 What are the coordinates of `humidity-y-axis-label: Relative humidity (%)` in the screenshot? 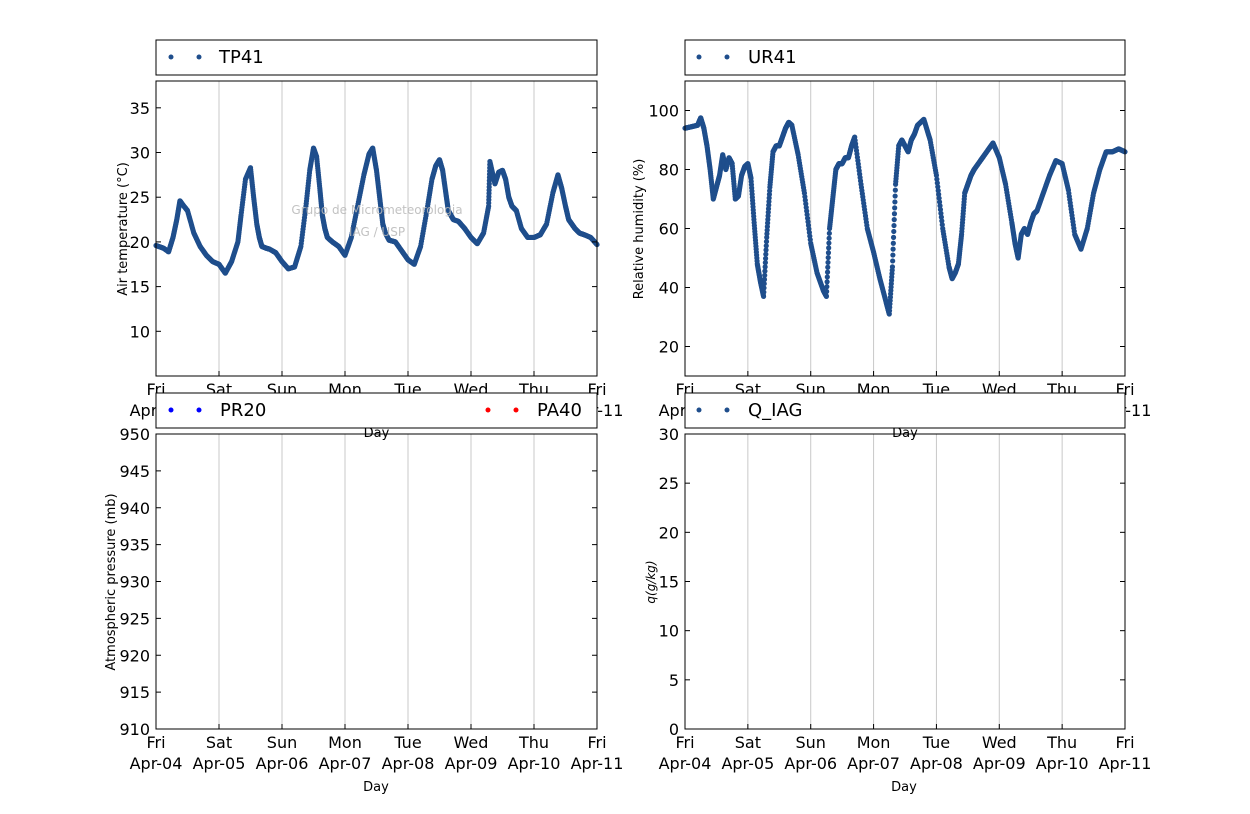 It's located at (639, 229).